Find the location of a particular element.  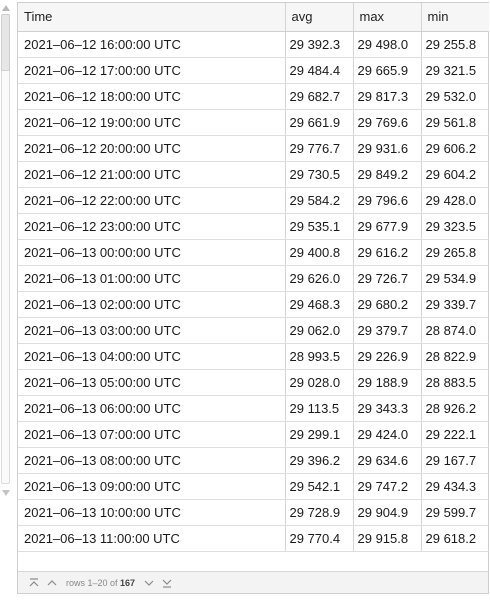

cell-min: 29 323.5 is located at coordinates (455, 226).